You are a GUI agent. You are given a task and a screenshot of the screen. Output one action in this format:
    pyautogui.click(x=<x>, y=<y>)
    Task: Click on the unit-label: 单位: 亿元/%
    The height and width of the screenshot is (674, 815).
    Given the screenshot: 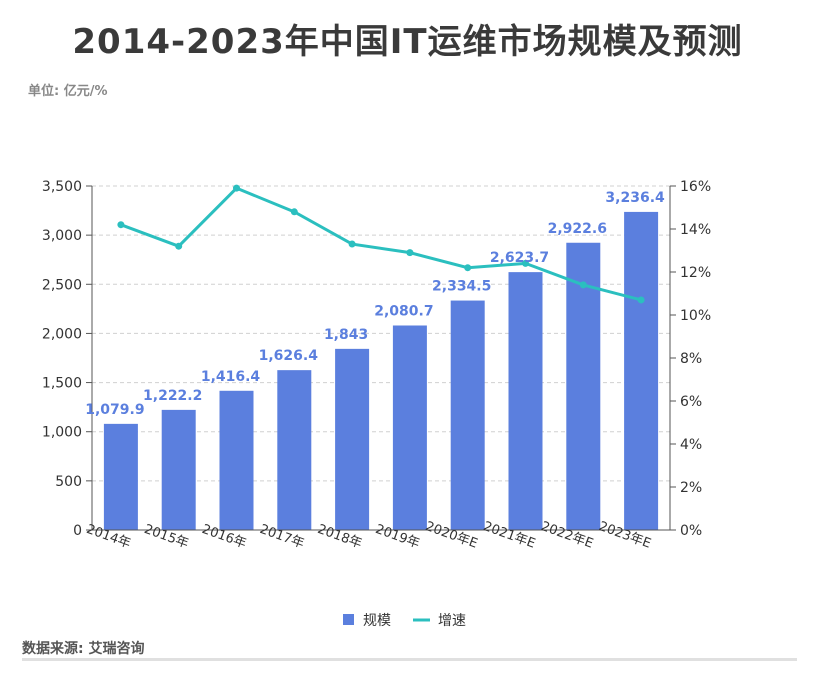 What is the action you would take?
    pyautogui.click(x=68, y=91)
    